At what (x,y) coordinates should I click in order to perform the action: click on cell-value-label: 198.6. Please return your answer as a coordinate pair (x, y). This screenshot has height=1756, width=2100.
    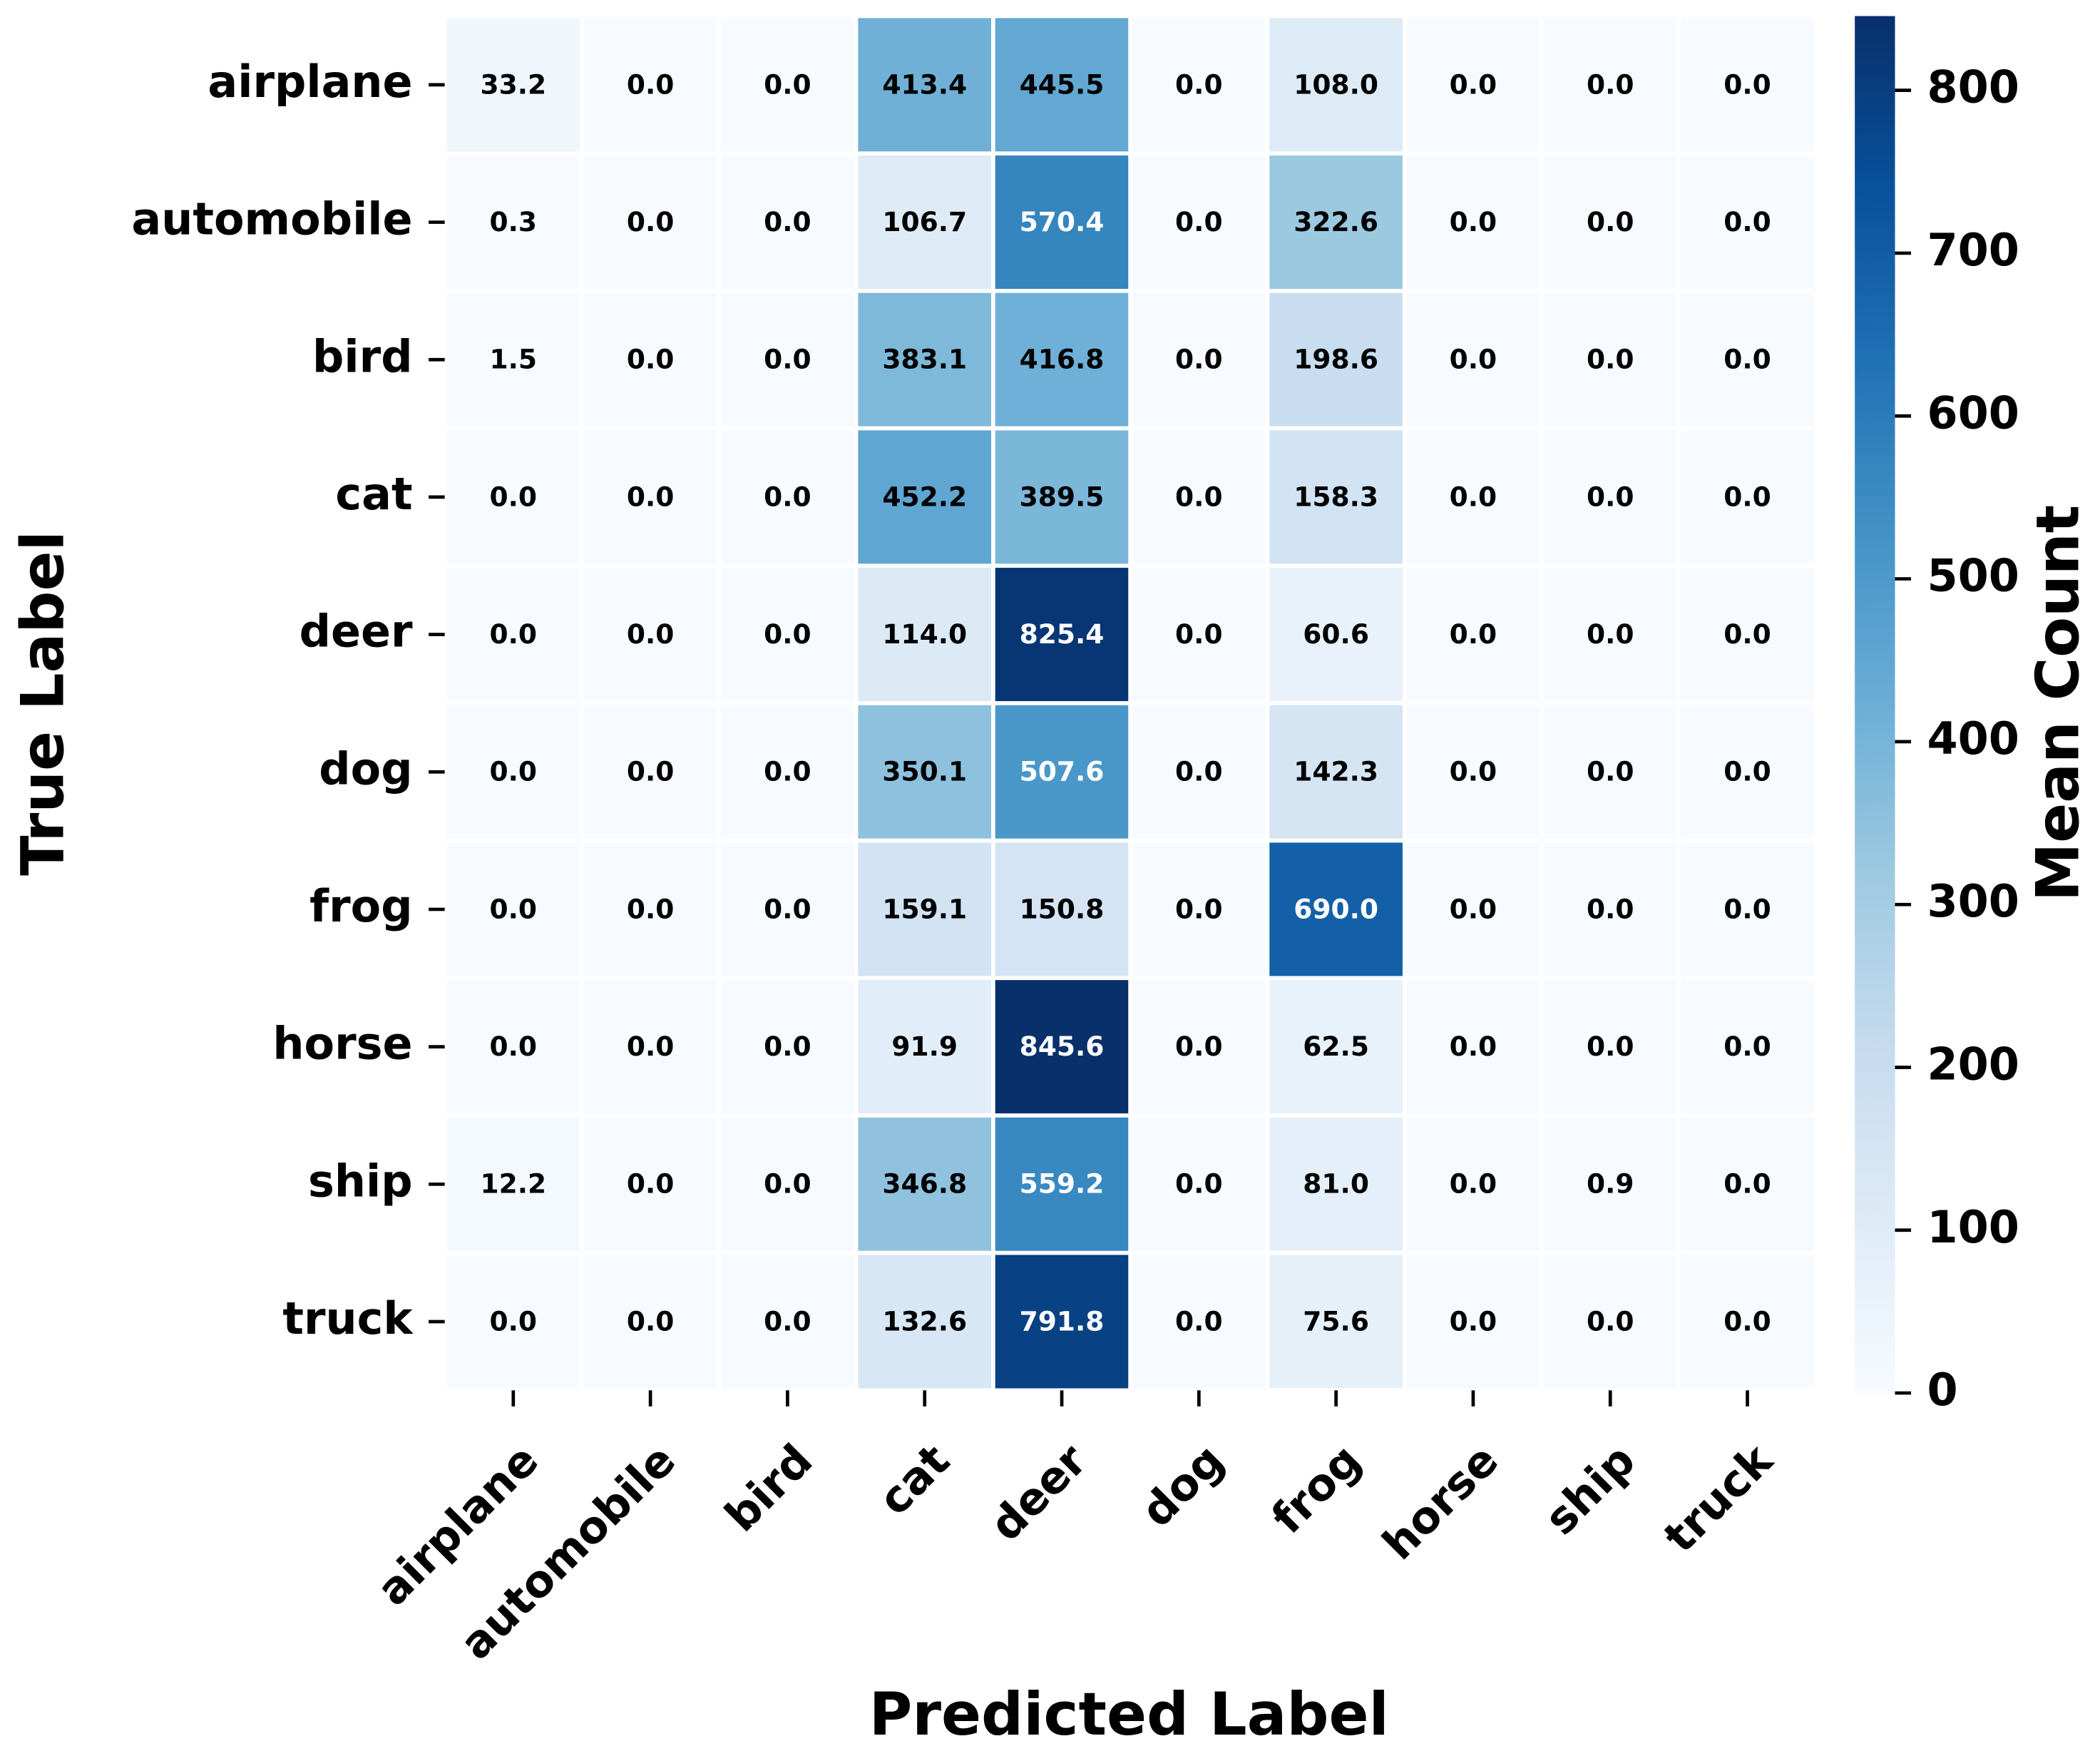
    Looking at the image, I should click on (1336, 359).